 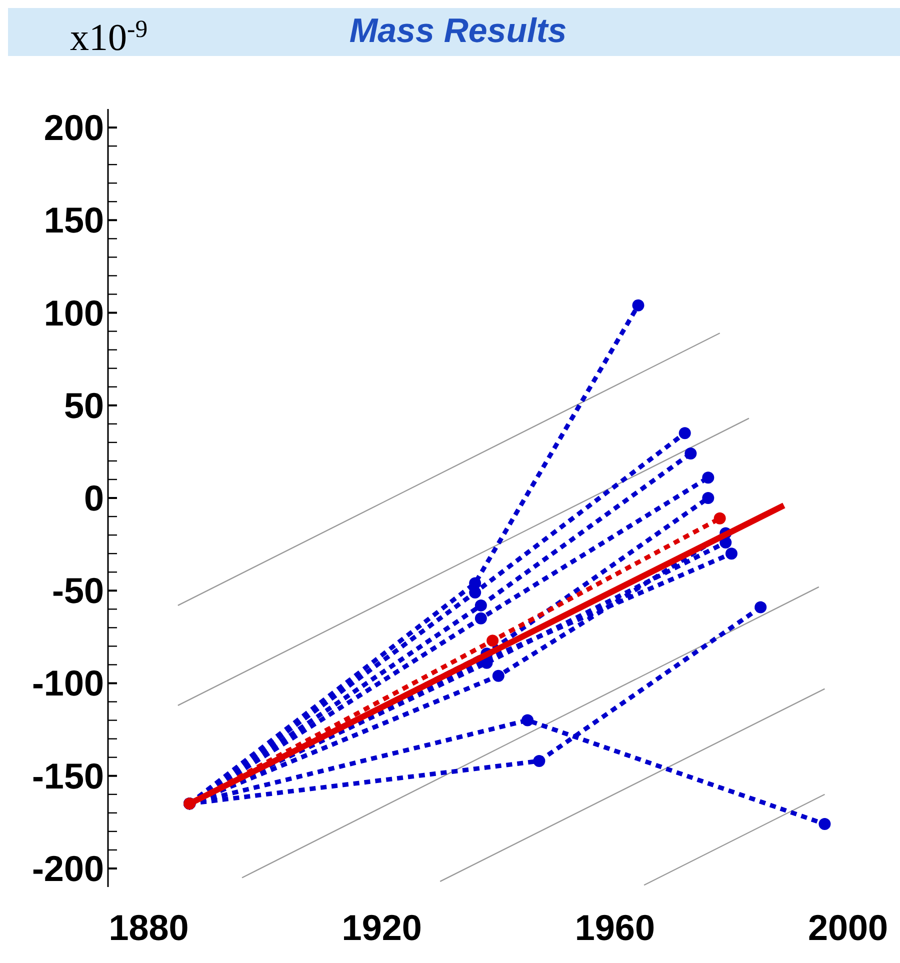 I want to click on x-tick-label: 2000, so click(x=848, y=927).